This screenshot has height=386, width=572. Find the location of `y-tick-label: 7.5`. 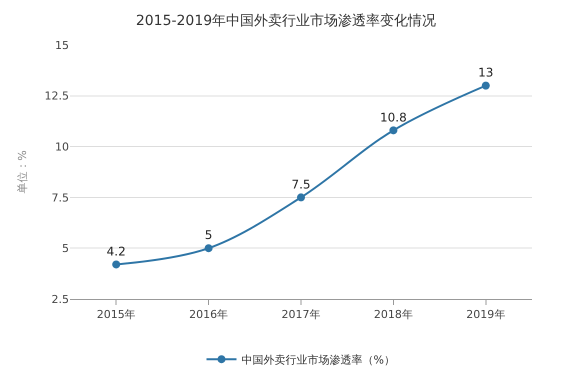

y-tick-label: 7.5 is located at coordinates (60, 197).